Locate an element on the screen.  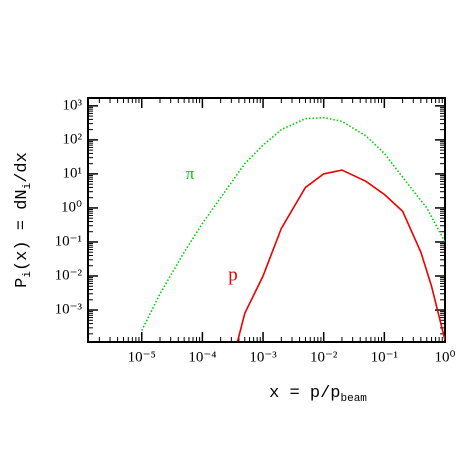
x-tick-label: 10⁻¹ is located at coordinates (384, 357).